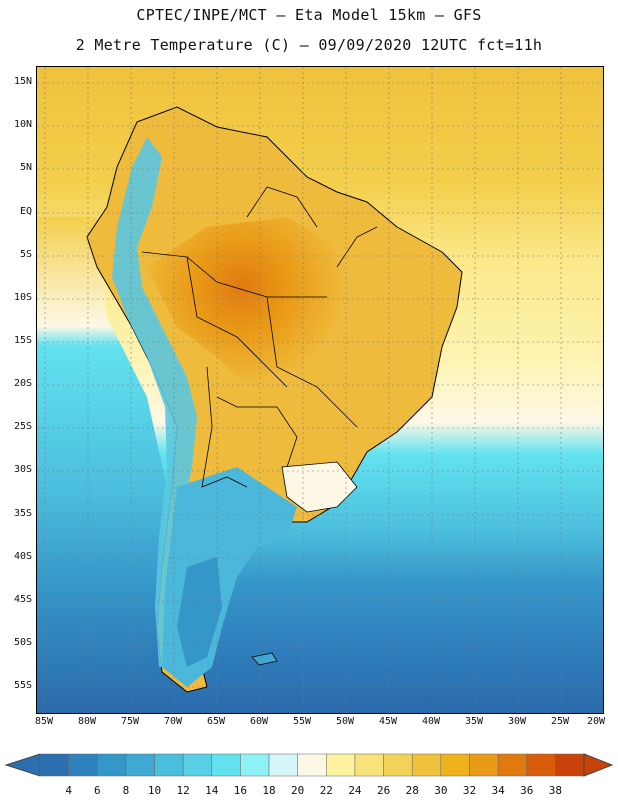  What do you see at coordinates (22, 81) in the screenshot?
I see `lat-label: 15N` at bounding box center [22, 81].